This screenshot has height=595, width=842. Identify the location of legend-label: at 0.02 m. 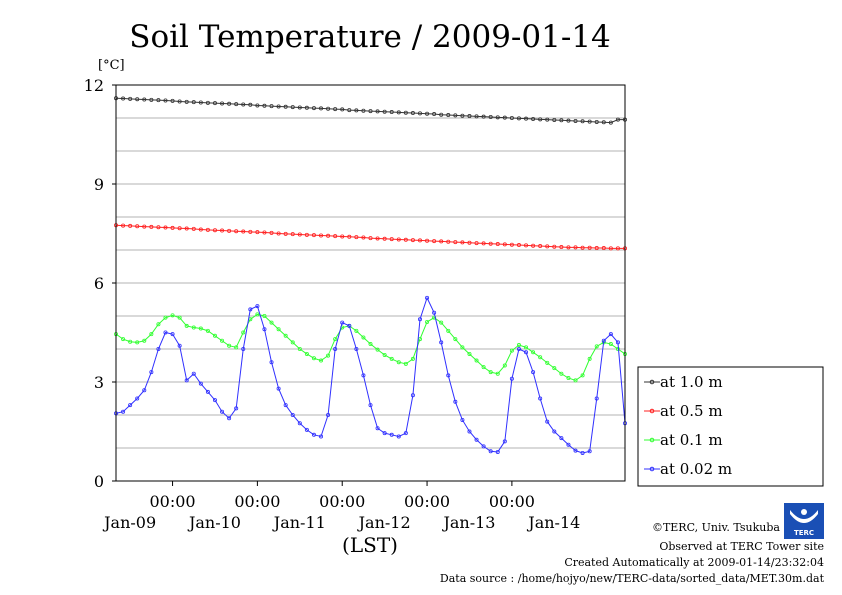
(696, 469).